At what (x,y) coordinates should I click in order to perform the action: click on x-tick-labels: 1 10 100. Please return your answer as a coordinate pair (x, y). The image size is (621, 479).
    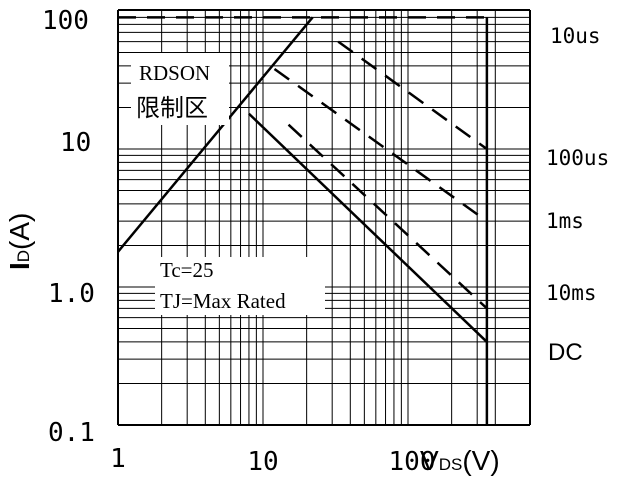
    Looking at the image, I should click on (272, 460).